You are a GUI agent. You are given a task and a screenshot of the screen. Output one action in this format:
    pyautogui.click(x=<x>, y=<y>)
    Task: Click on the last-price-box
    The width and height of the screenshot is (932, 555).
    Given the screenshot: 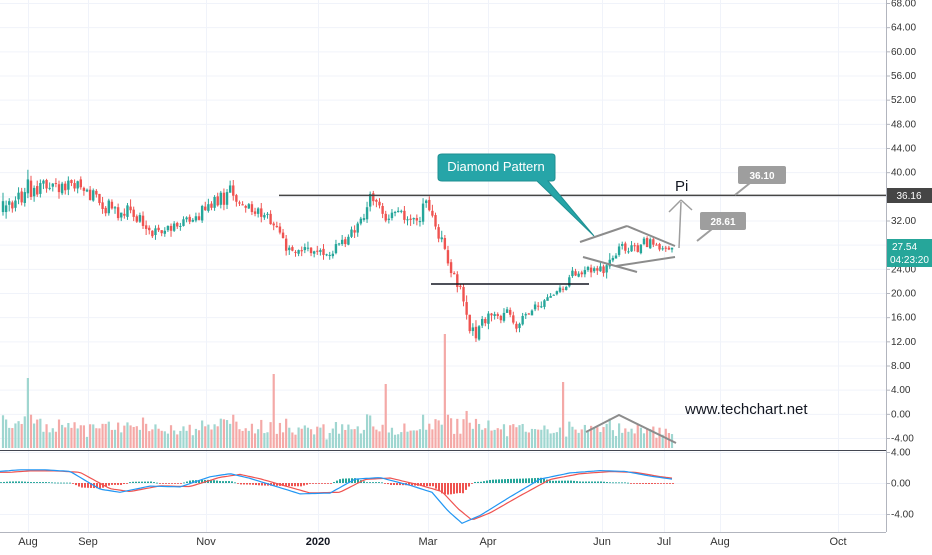 What is the action you would take?
    pyautogui.click(x=909, y=253)
    